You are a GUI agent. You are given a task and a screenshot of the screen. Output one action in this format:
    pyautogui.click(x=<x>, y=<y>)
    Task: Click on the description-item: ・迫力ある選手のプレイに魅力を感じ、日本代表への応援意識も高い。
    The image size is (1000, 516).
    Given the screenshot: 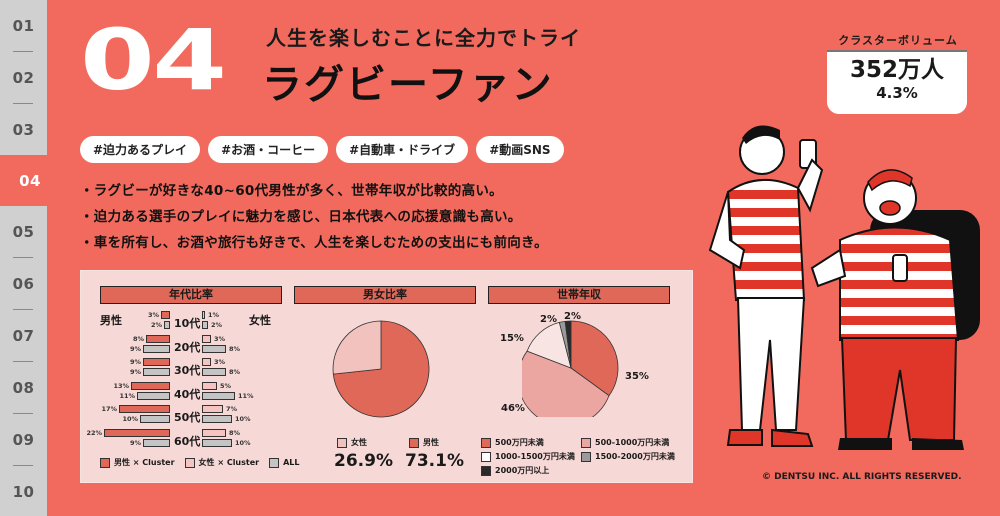 What is the action you would take?
    pyautogui.click(x=301, y=217)
    